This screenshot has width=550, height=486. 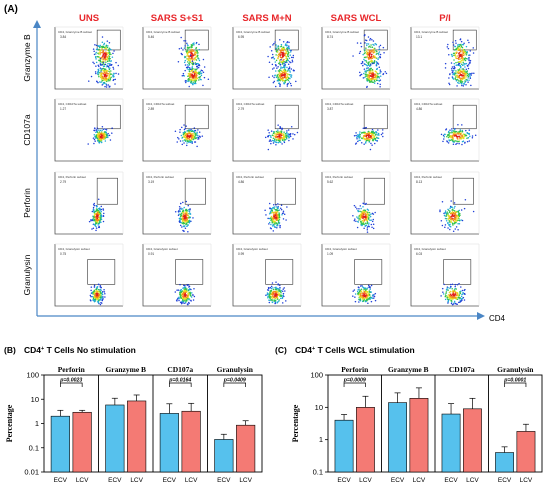 I want to click on p-value-label: p=0.0001, so click(x=514, y=381).